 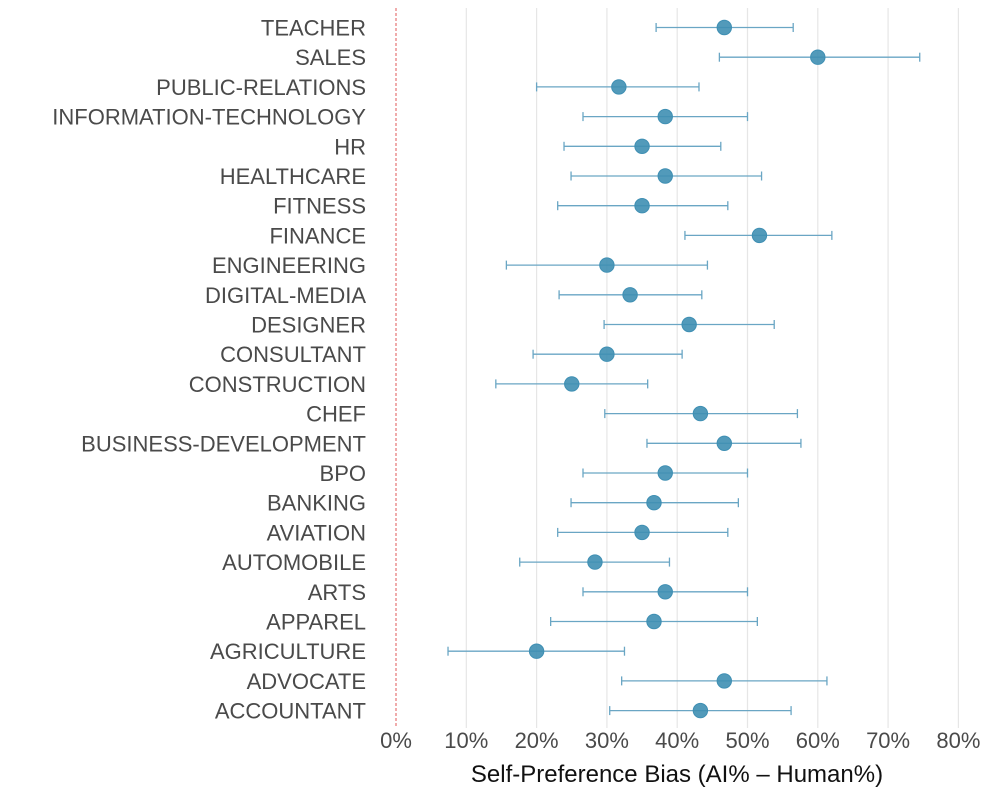 What do you see at coordinates (319, 206) in the screenshot?
I see `category-label: FITNESS` at bounding box center [319, 206].